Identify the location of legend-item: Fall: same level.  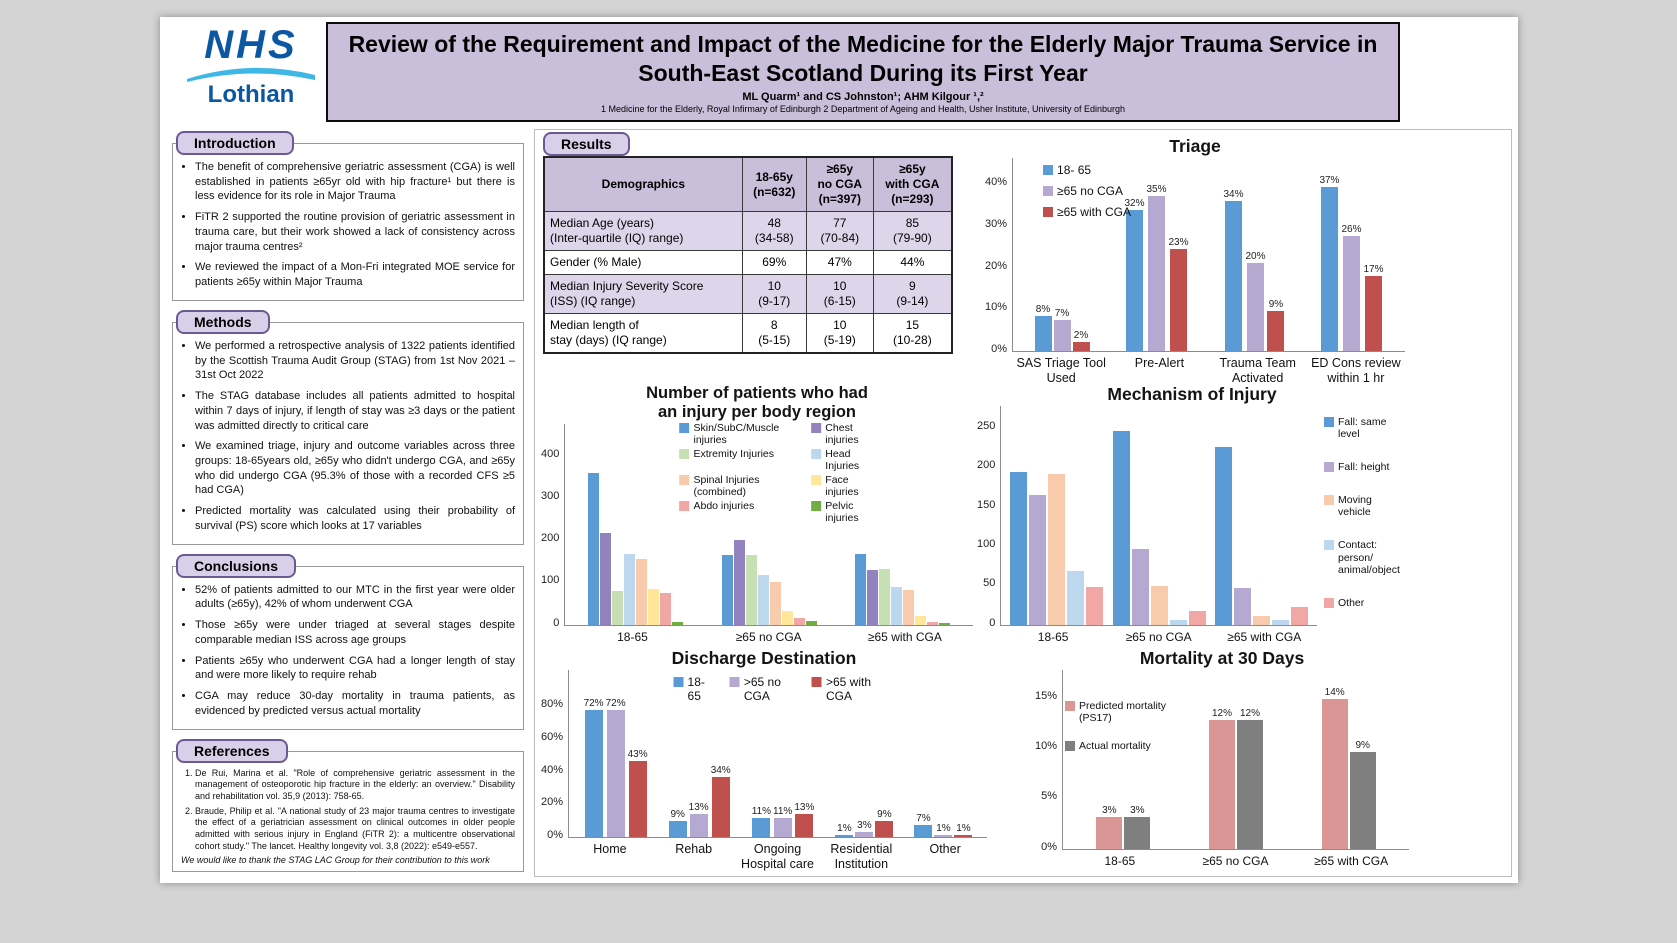
(1365, 428).